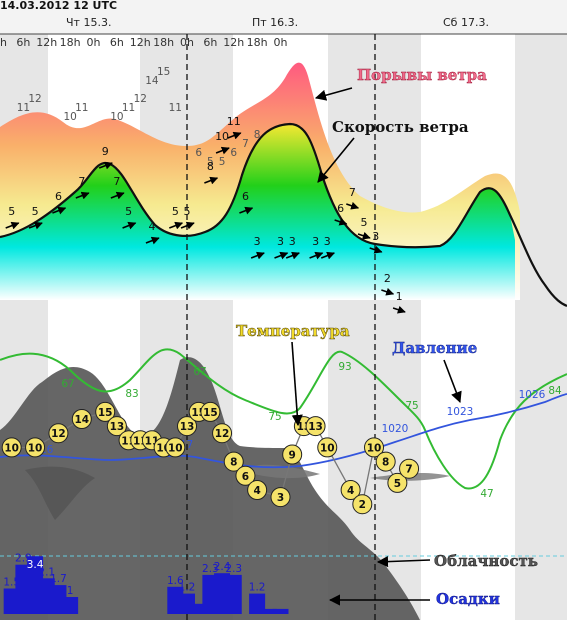 The width and height of the screenshot is (567, 620). What do you see at coordinates (397, 484) in the screenshot?
I see `temperature-label: 5` at bounding box center [397, 484].